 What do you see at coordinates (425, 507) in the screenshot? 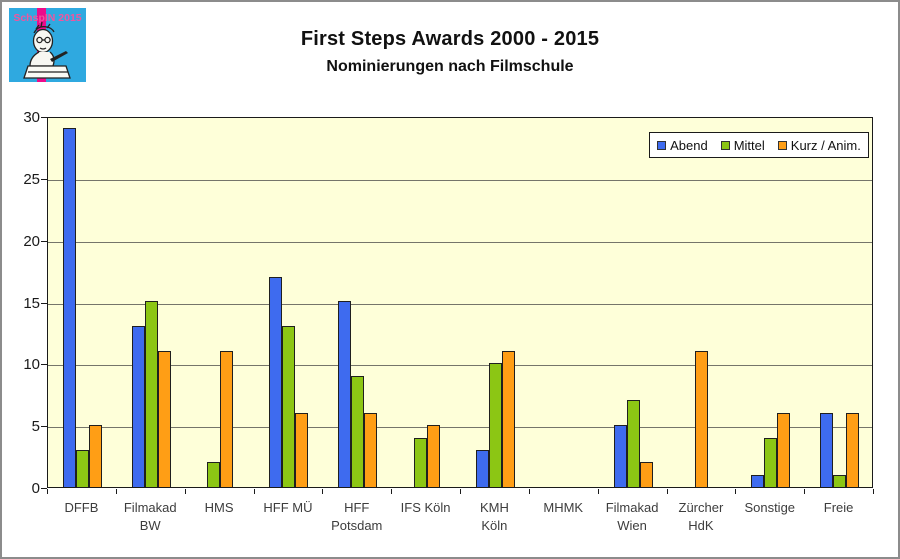
I see `x-category-label: IFS Köln` at bounding box center [425, 507].